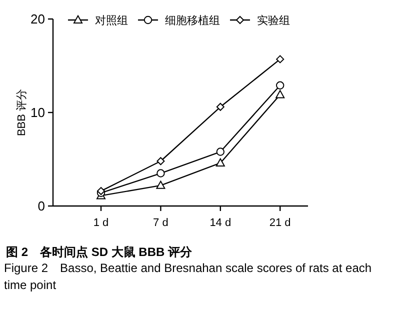 The image size is (407, 314). Describe the element at coordinates (188, 277) in the screenshot. I see `text: Figure 2 Basso, Beattie and Bresnahan scale scores of rats at each time point` at that location.